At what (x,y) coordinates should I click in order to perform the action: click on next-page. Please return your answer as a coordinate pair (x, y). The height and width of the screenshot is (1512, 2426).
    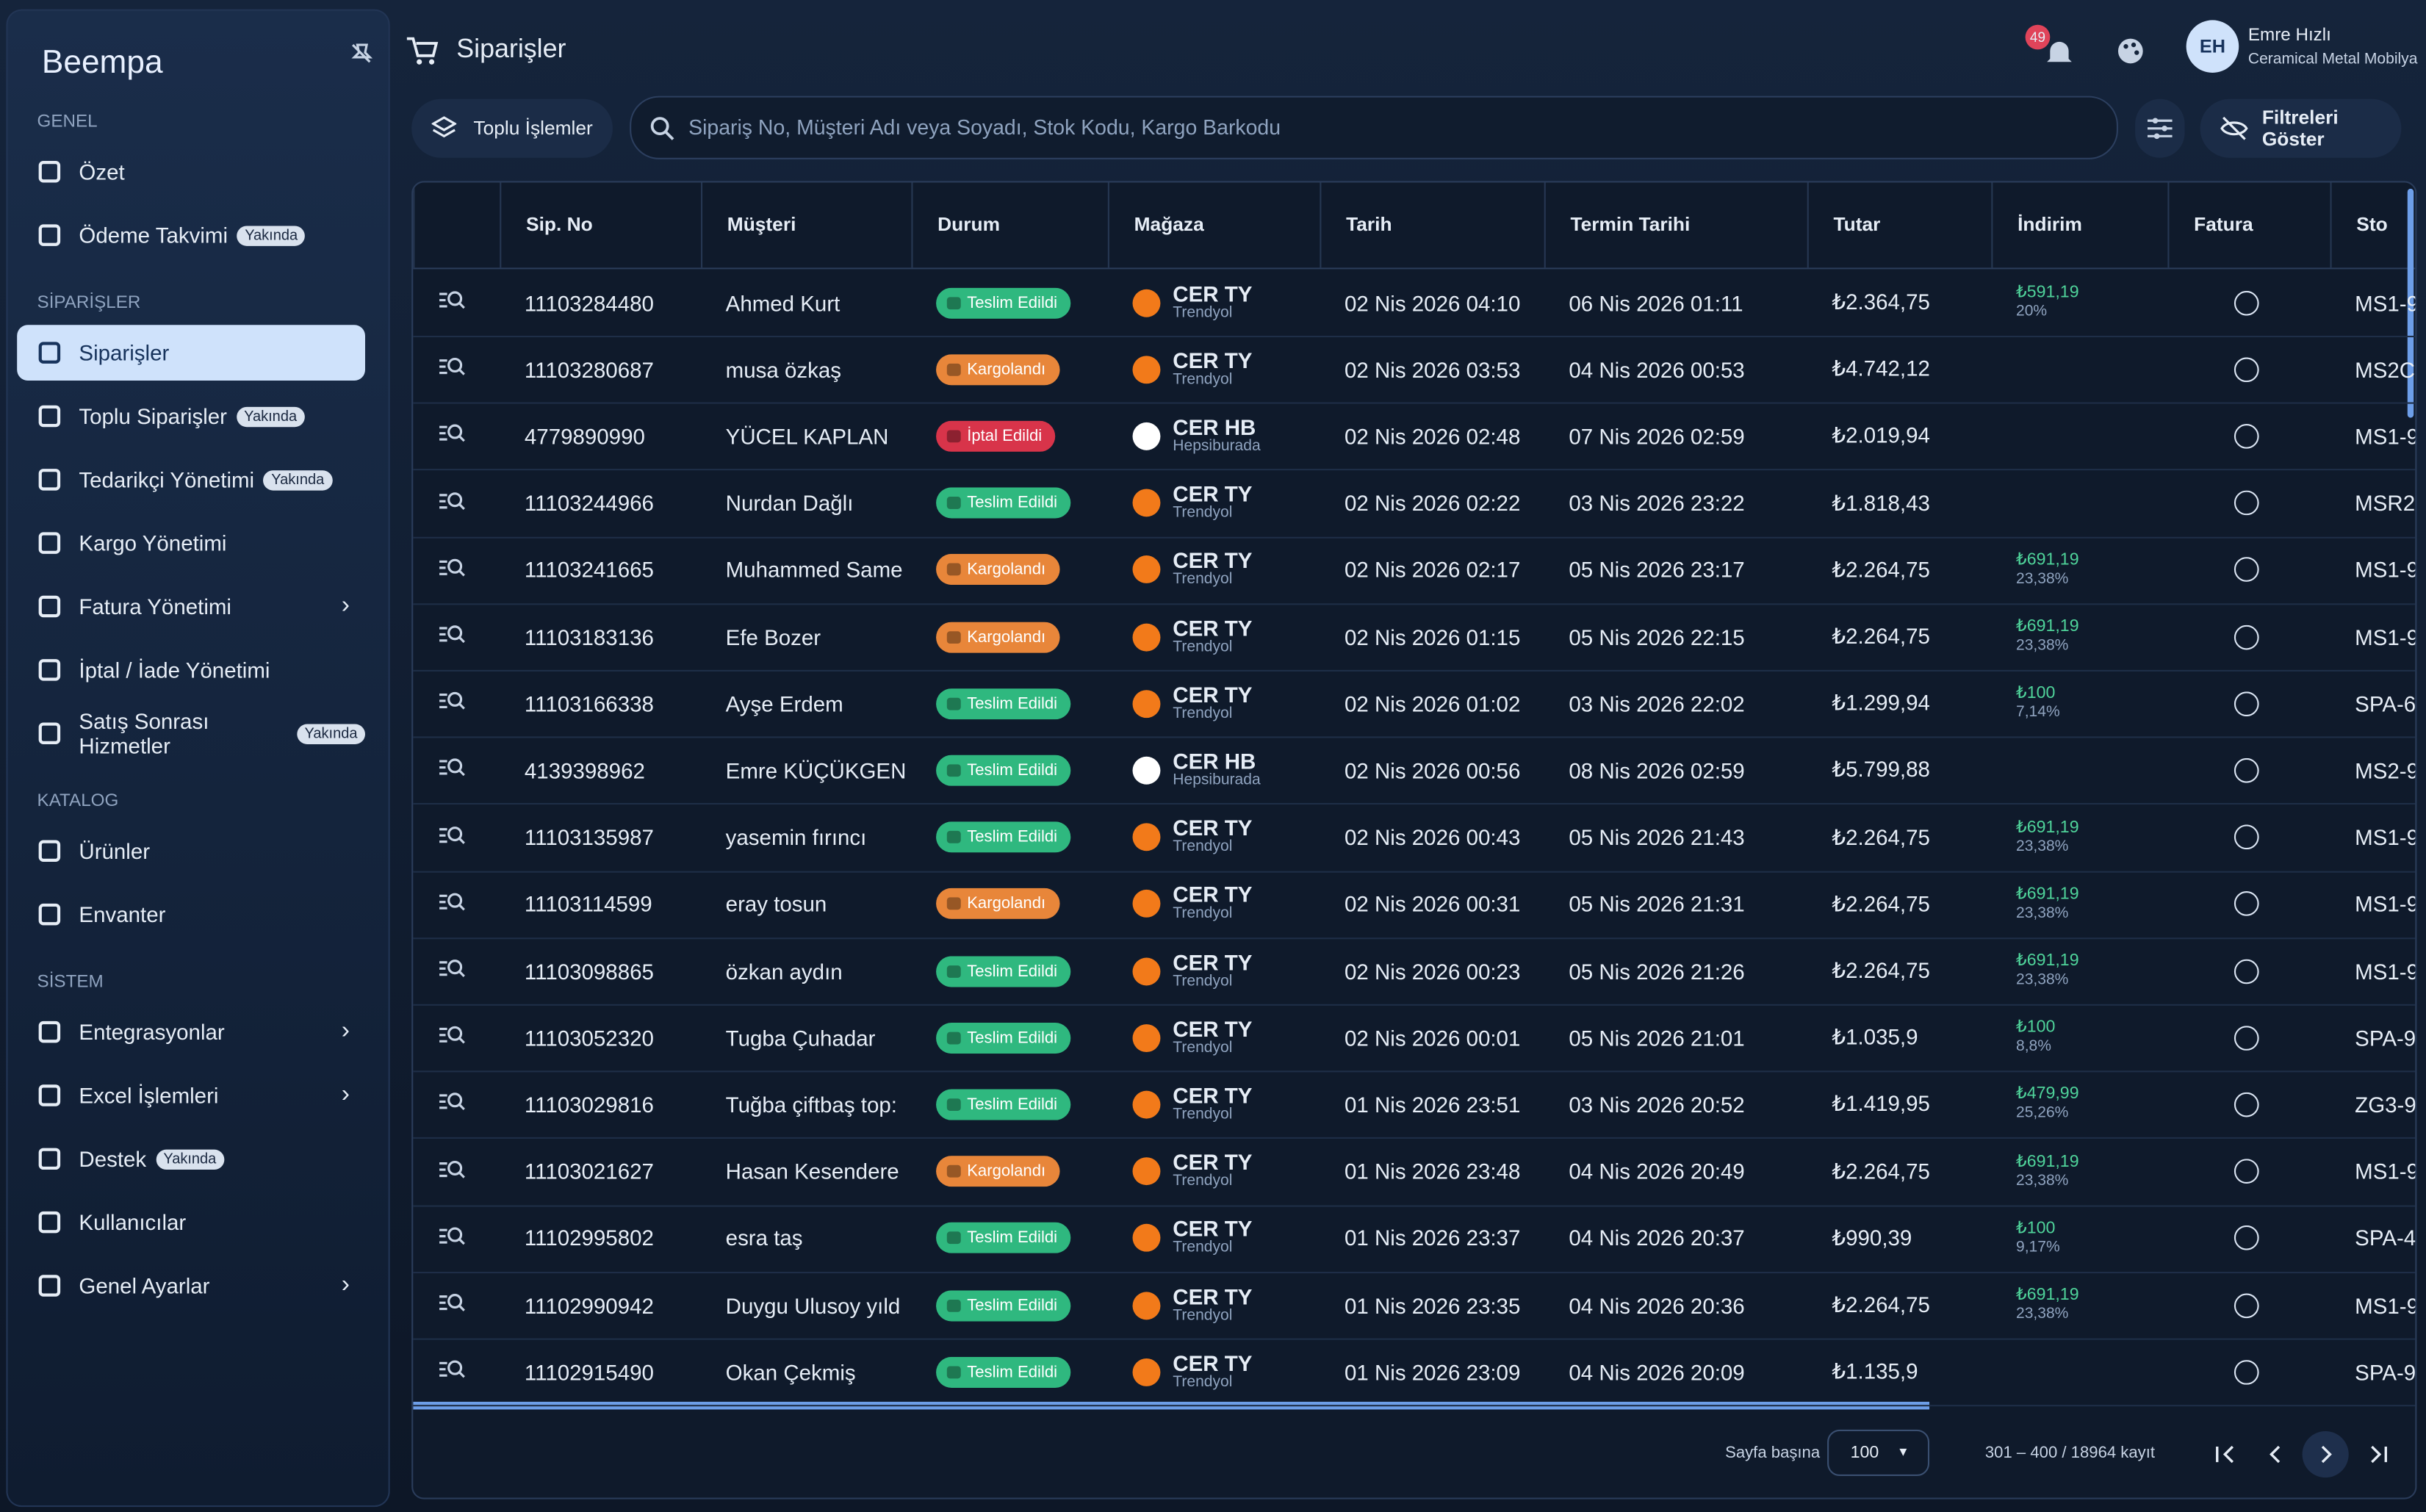
    Looking at the image, I should click on (2326, 1454).